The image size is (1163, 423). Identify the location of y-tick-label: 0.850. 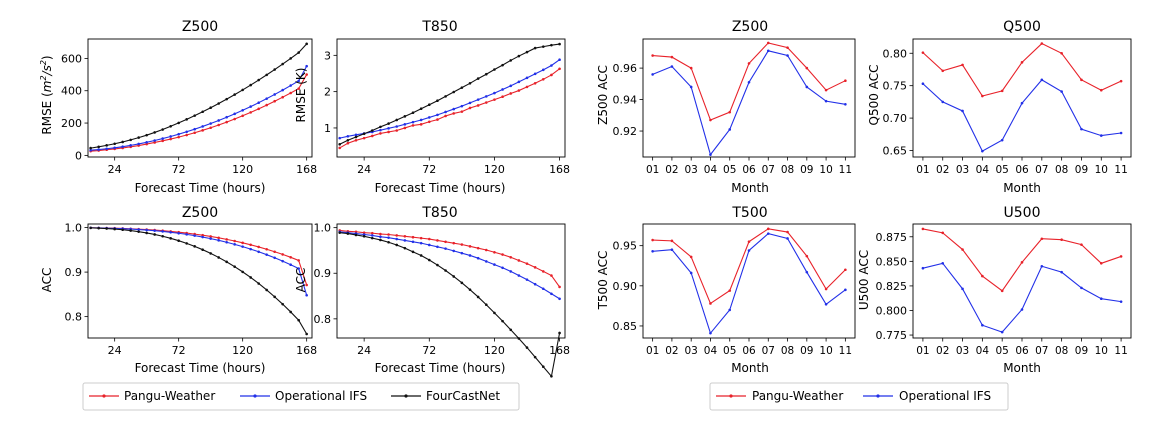
(892, 261).